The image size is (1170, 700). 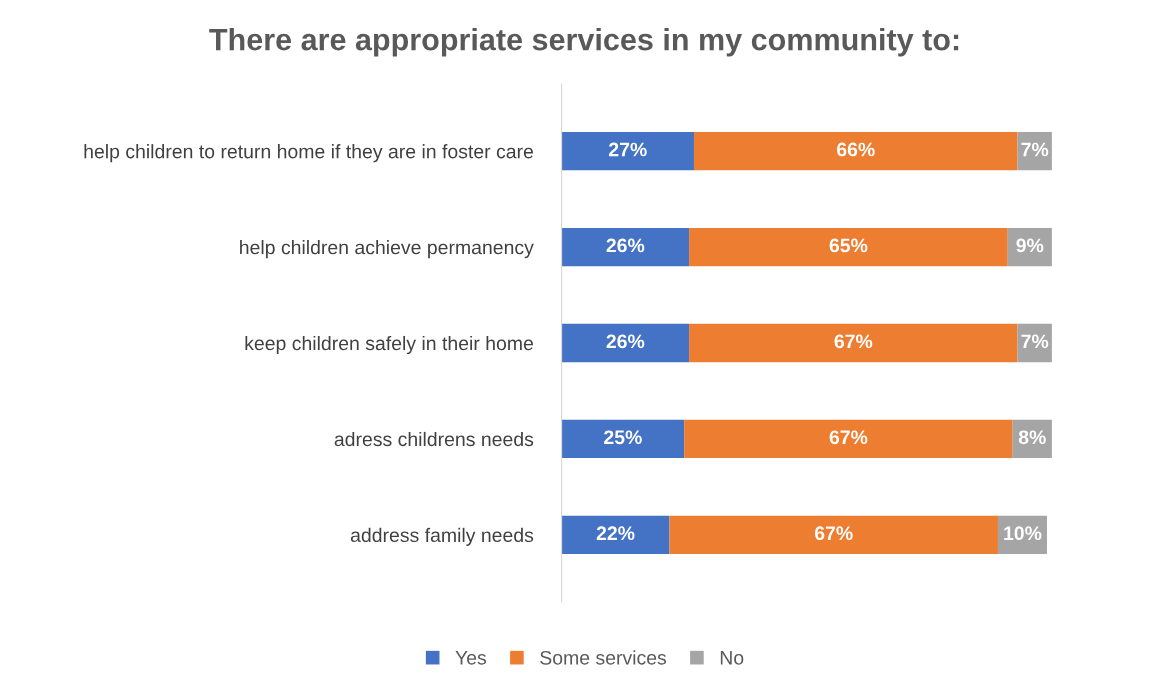 What do you see at coordinates (387, 249) in the screenshot?
I see `y-tick-label: help children achieve permanency` at bounding box center [387, 249].